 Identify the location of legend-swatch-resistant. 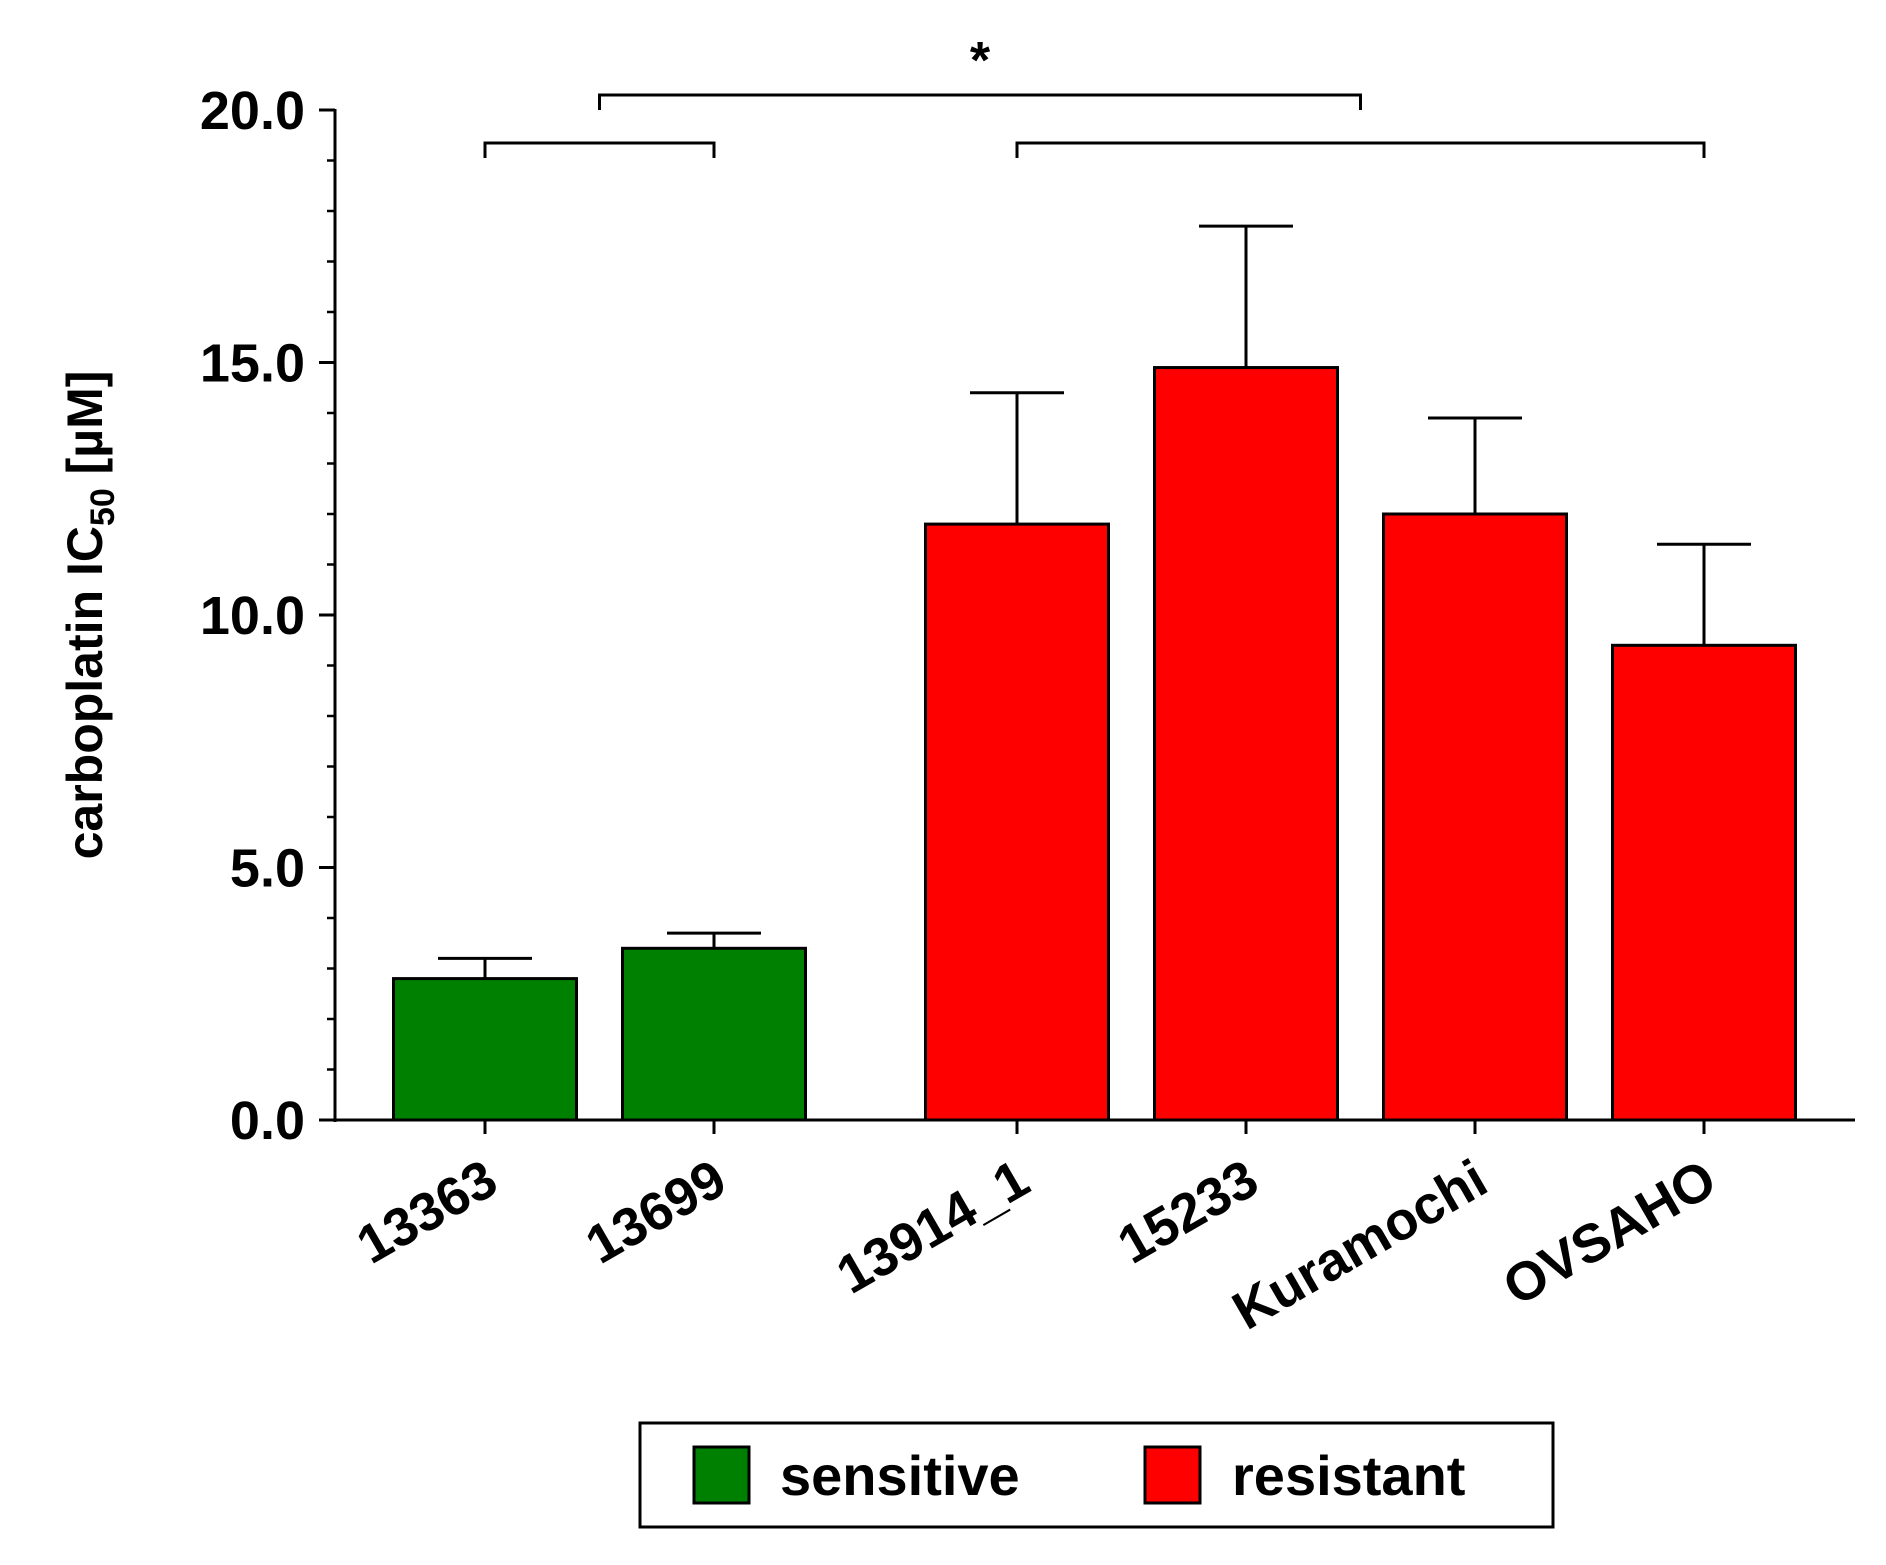
(1172, 1475).